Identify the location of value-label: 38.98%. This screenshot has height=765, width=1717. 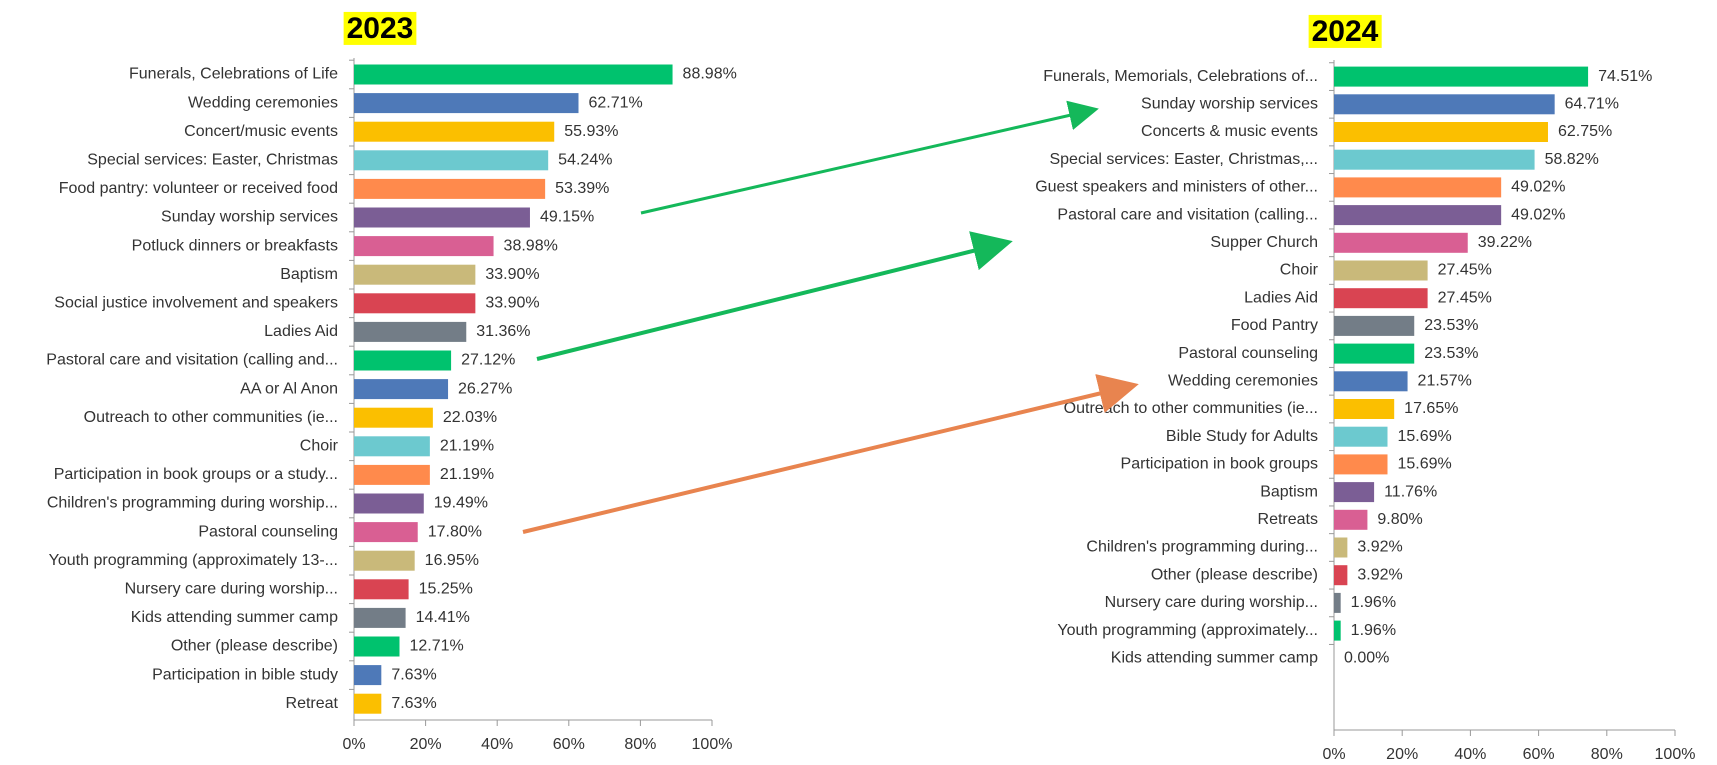
(531, 245).